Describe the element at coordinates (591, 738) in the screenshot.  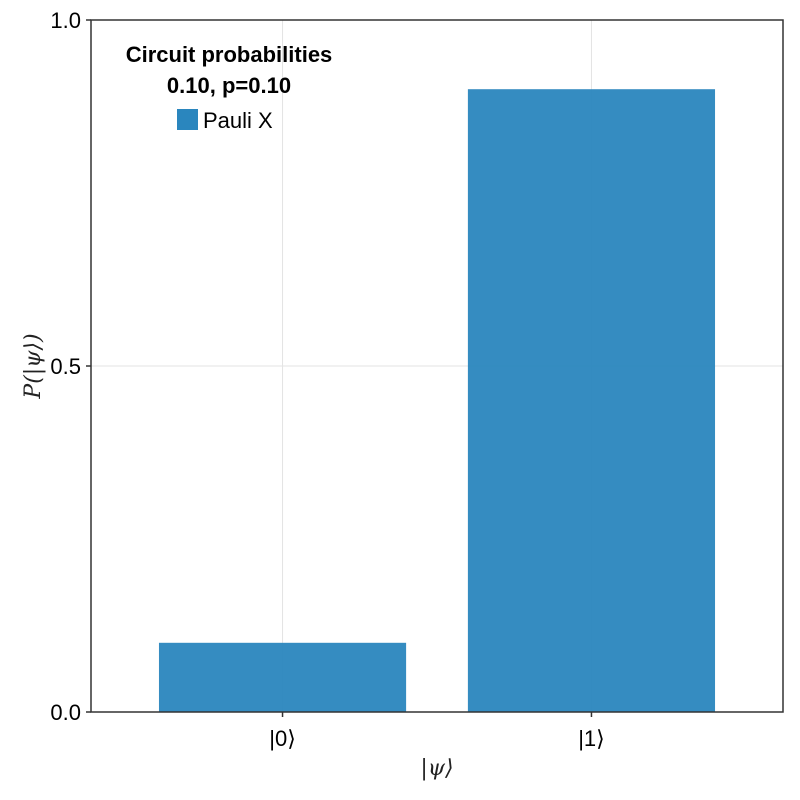
I see `x-tick-label: |1⟩` at that location.